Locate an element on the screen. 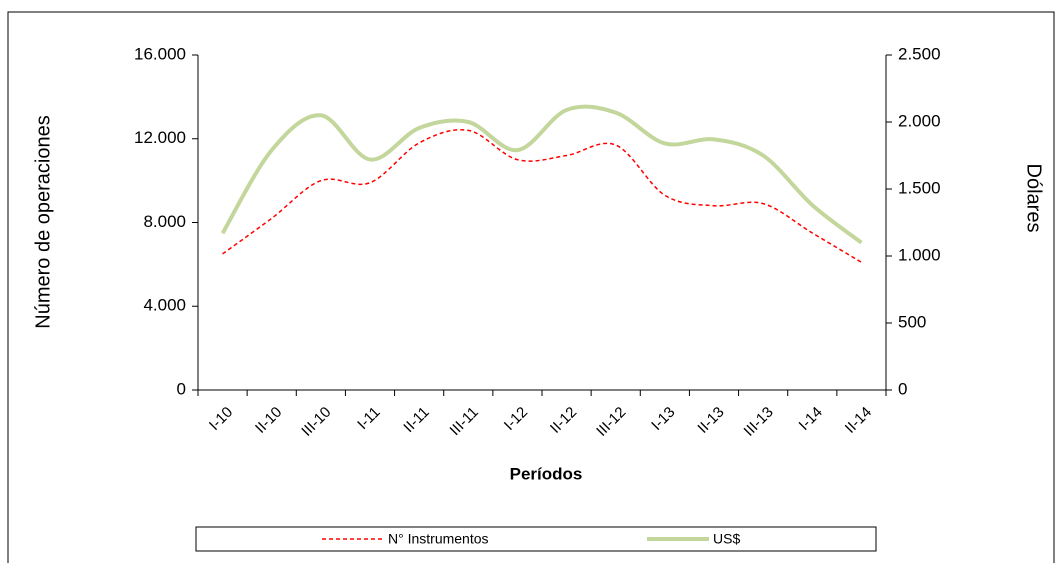 This screenshot has width=1061, height=568. x-tick-label: II-11 is located at coordinates (416, 420).